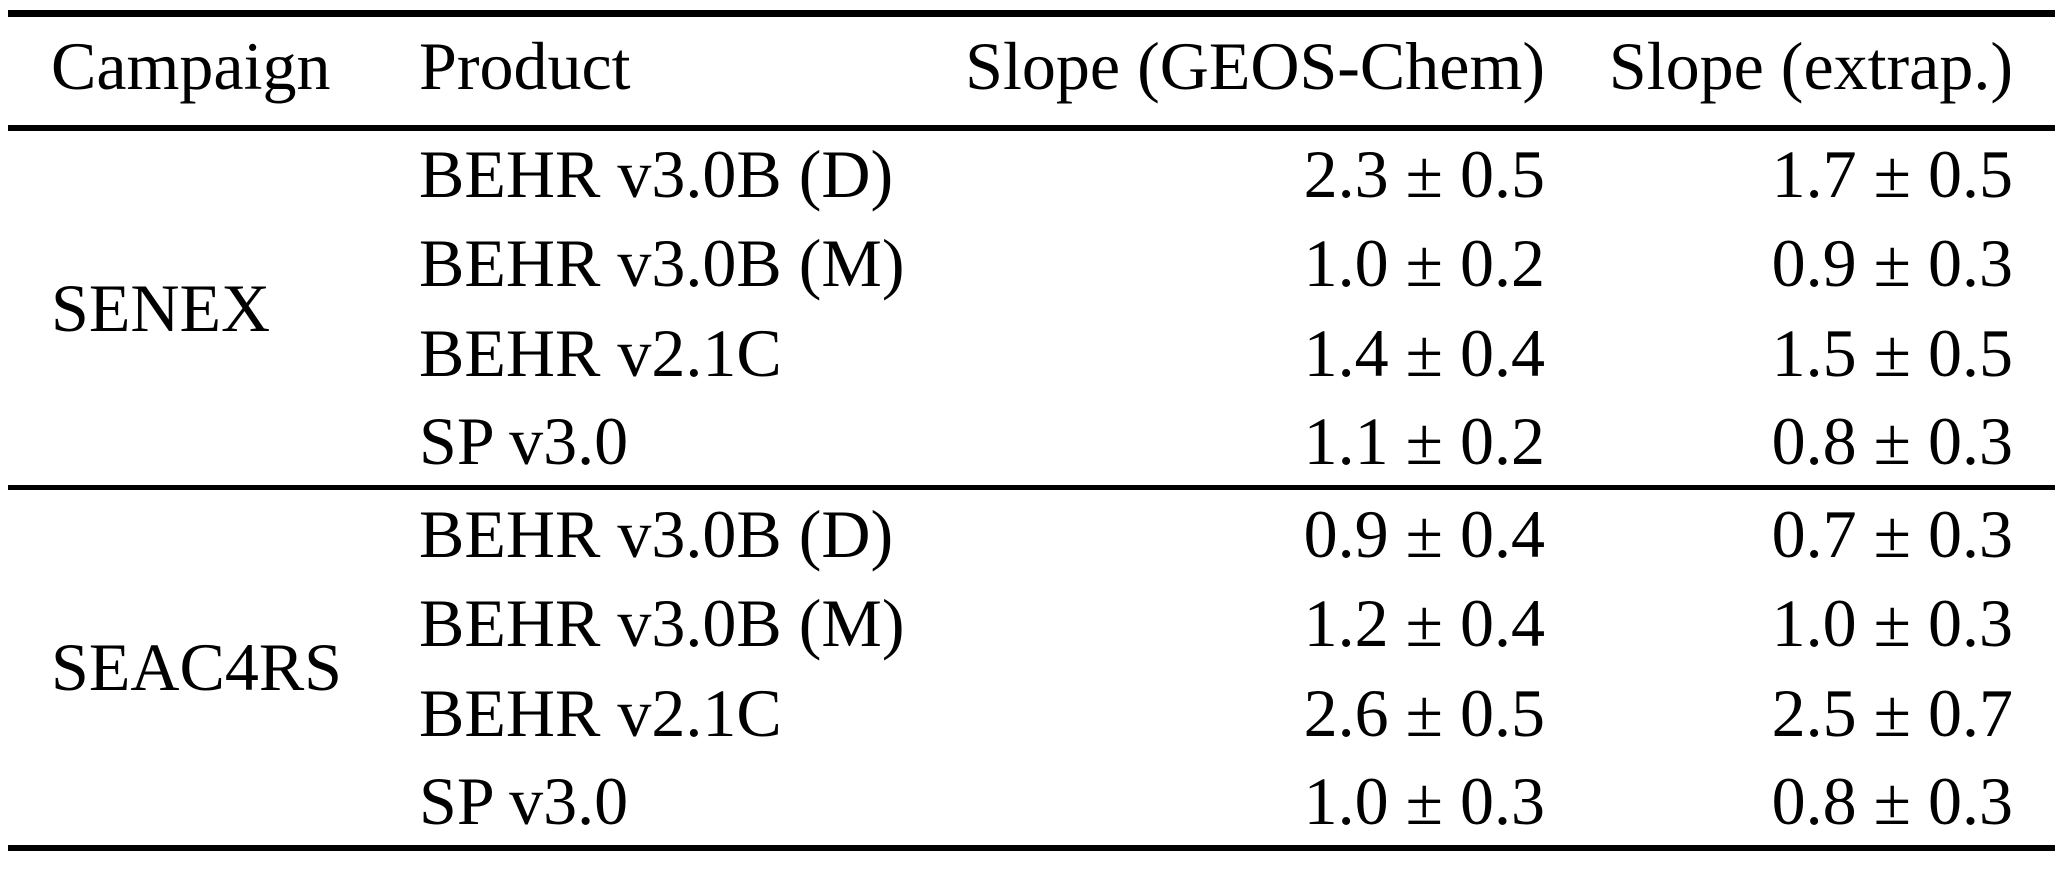 The width and height of the screenshot is (2067, 871). Describe the element at coordinates (1424, 801) in the screenshot. I see `slope-geos-chem-cell: 1.0 ± 0.3` at that location.